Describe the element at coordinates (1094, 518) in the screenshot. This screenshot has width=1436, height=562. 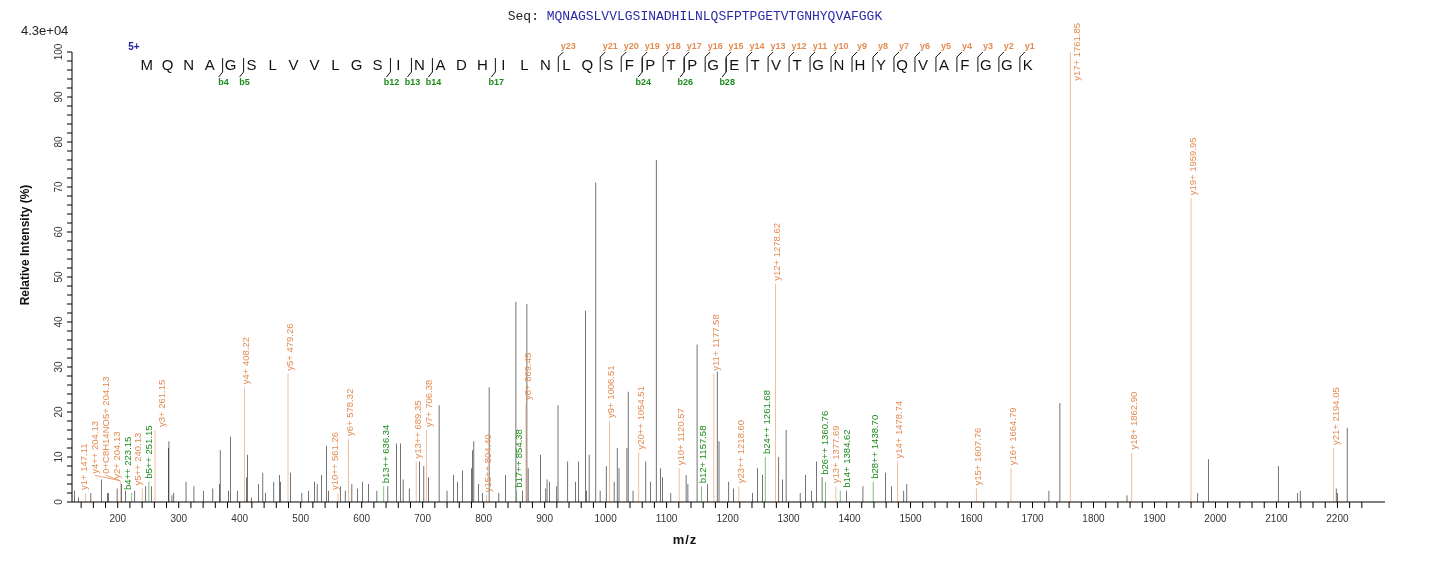
I see `x-tick-label: 1800` at that location.